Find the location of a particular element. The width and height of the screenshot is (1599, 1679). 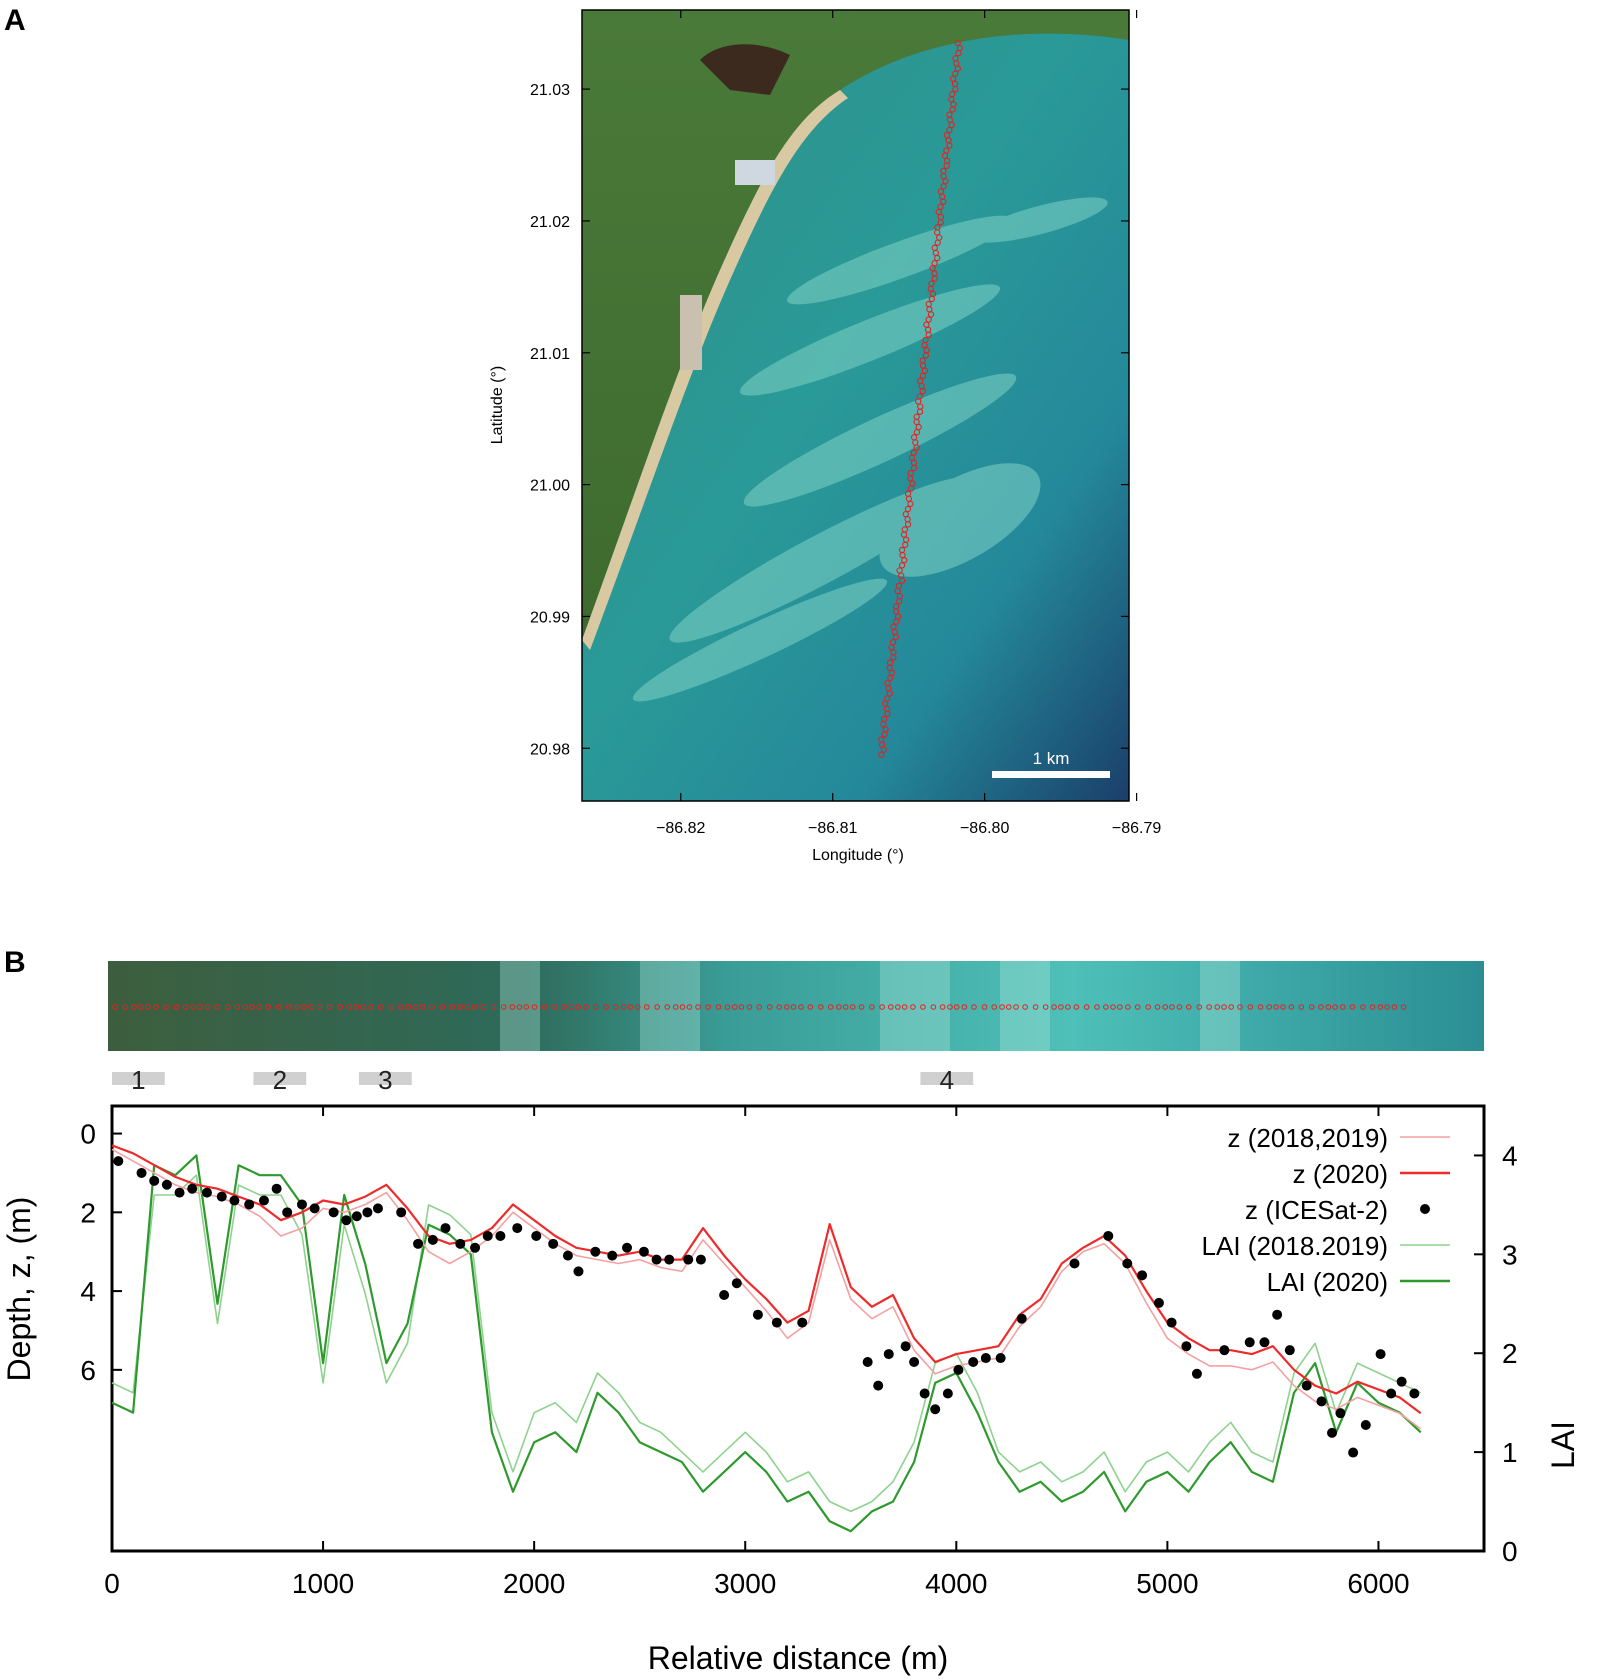

segment-bar is located at coordinates (138, 1078).